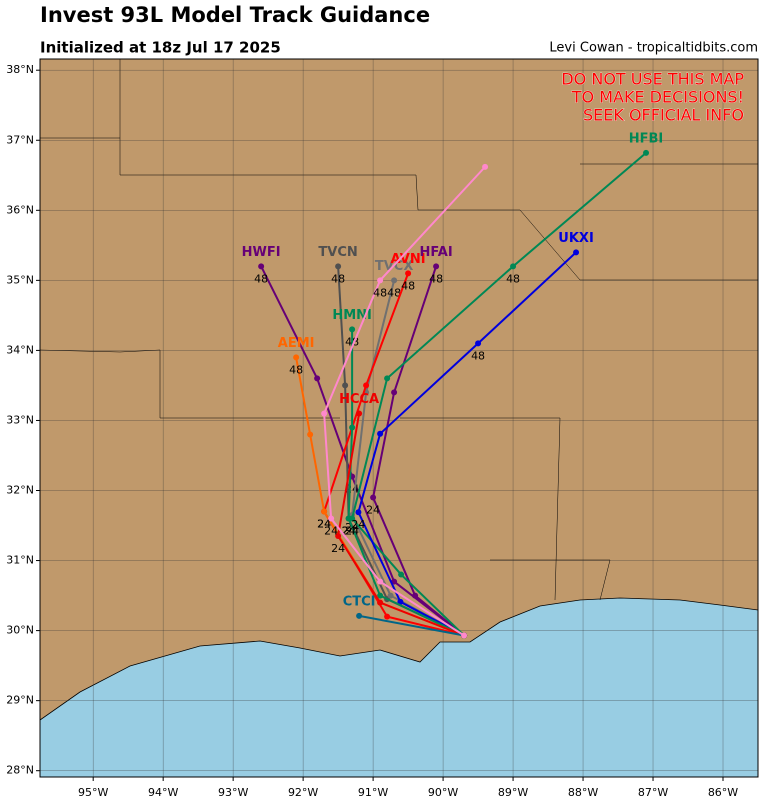 The width and height of the screenshot is (768, 804). What do you see at coordinates (443, 792) in the screenshot?
I see `x-tick-label: 90°W` at bounding box center [443, 792].